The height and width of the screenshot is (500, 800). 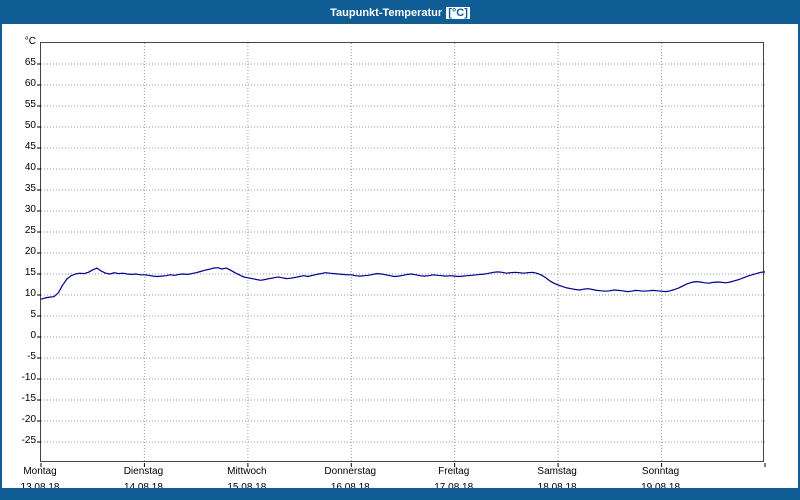 What do you see at coordinates (28, 398) in the screenshot?
I see `y-tick-label: -15` at bounding box center [28, 398].